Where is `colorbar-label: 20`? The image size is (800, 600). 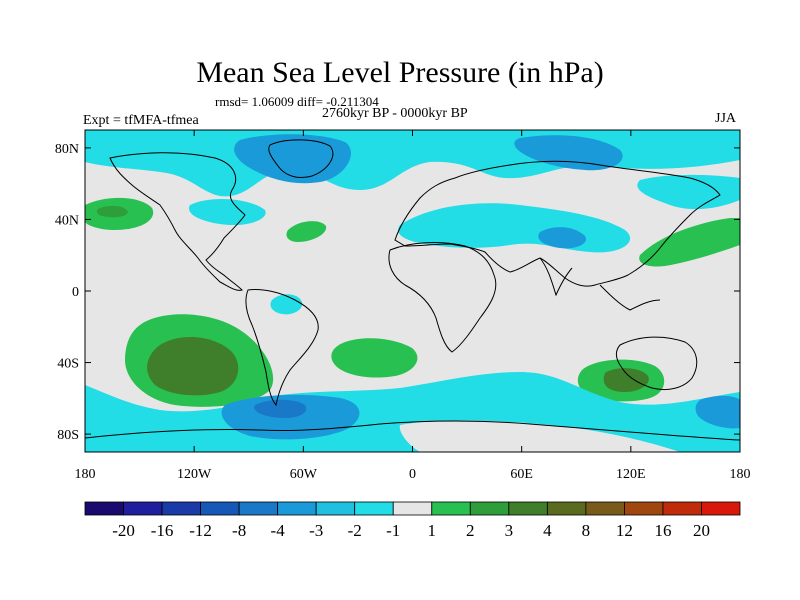
colorbar-label: 20 is located at coordinates (701, 530).